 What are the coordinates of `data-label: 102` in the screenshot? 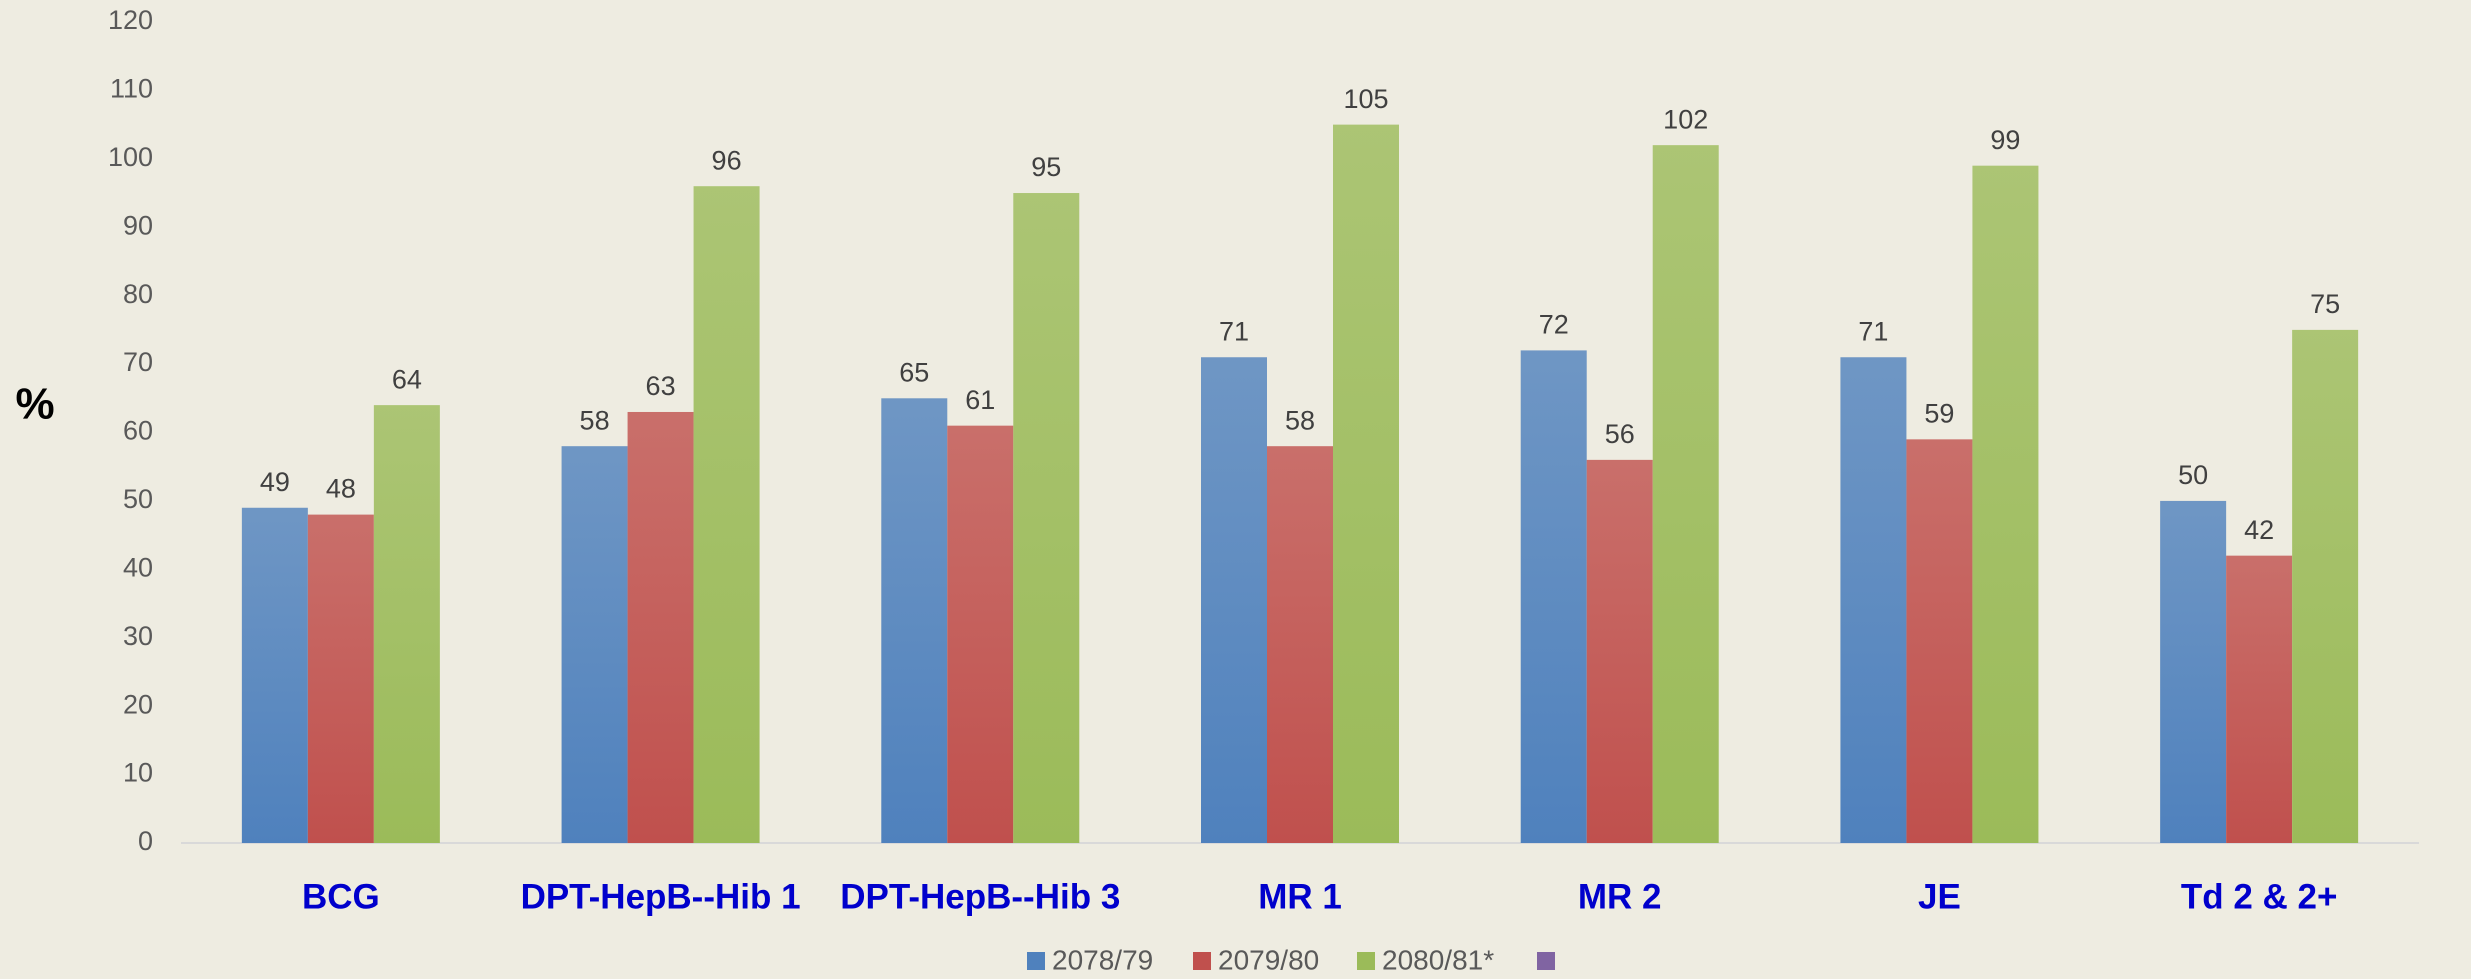 It's located at (1685, 119).